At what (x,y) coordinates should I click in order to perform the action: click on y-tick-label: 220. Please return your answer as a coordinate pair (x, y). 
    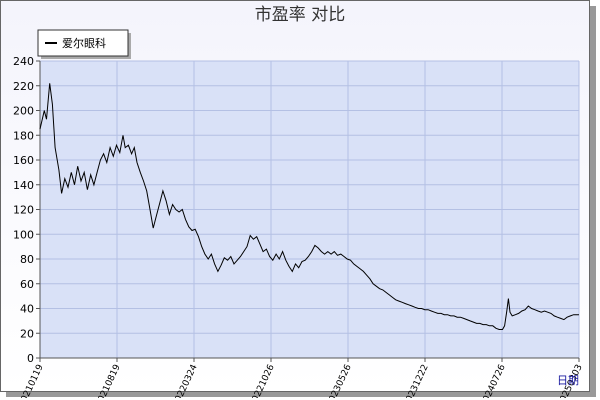
    Looking at the image, I should click on (23, 86).